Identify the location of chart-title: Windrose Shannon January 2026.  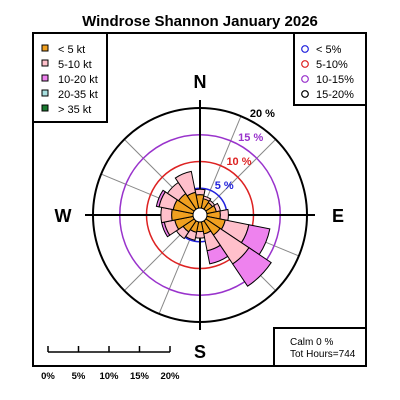
(200, 21).